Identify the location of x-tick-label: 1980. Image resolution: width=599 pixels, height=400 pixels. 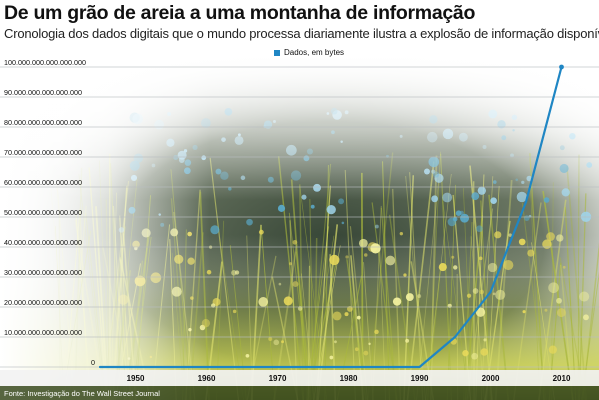
(349, 378).